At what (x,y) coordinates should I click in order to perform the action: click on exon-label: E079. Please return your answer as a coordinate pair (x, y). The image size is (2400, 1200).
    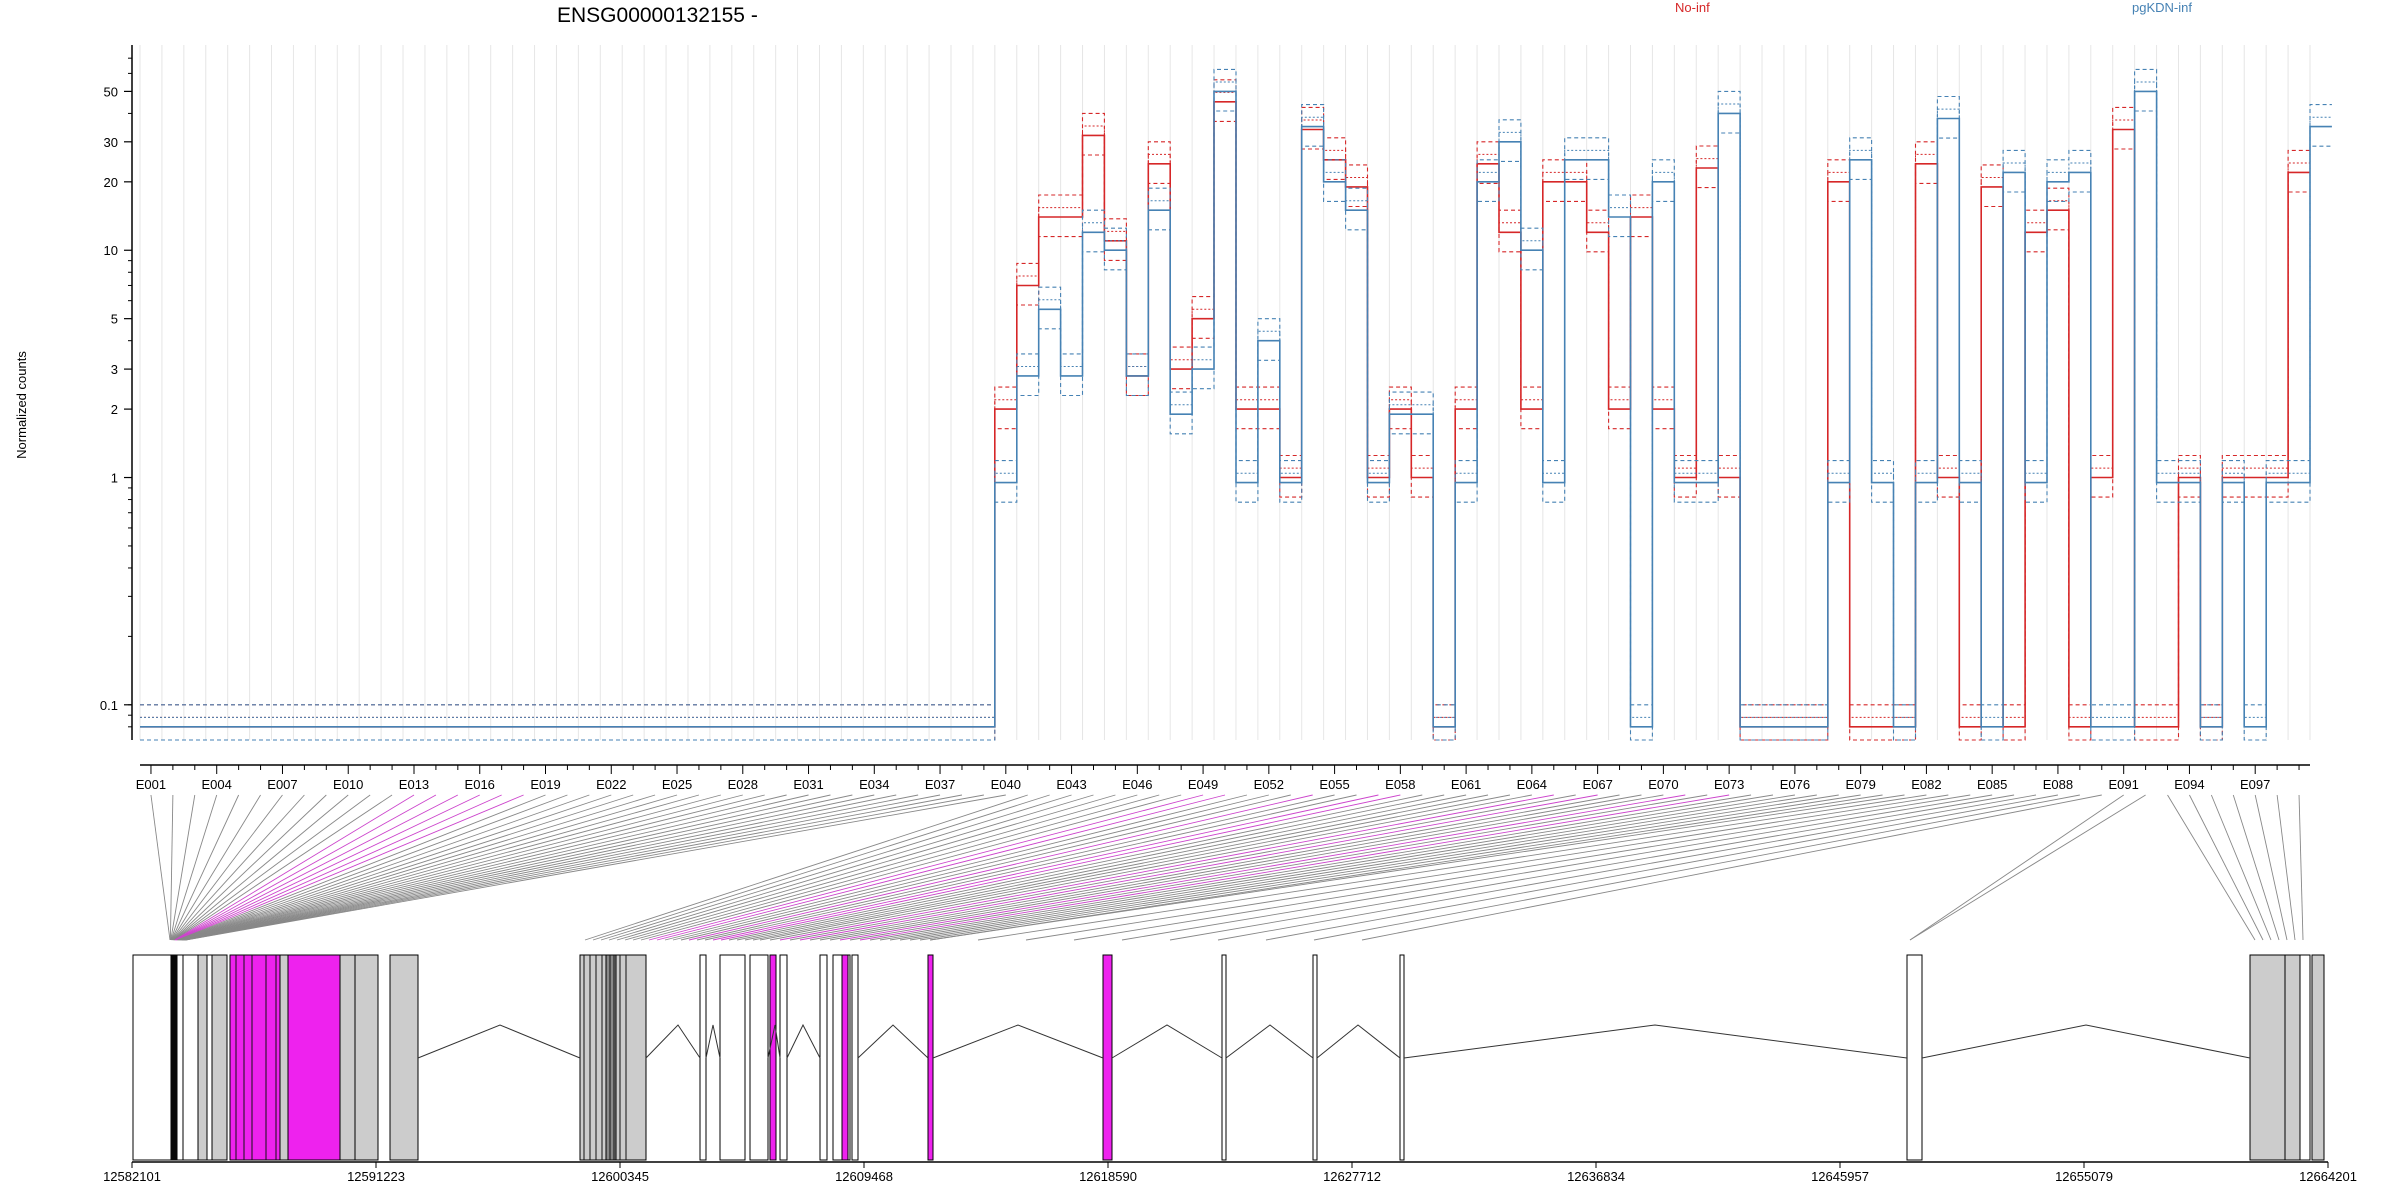
    Looking at the image, I should click on (1860, 784).